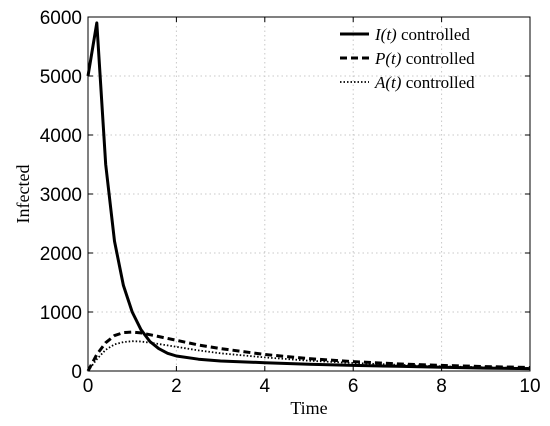 The image size is (550, 426). Describe the element at coordinates (61, 195) in the screenshot. I see `y-tick-label: 3000` at that location.